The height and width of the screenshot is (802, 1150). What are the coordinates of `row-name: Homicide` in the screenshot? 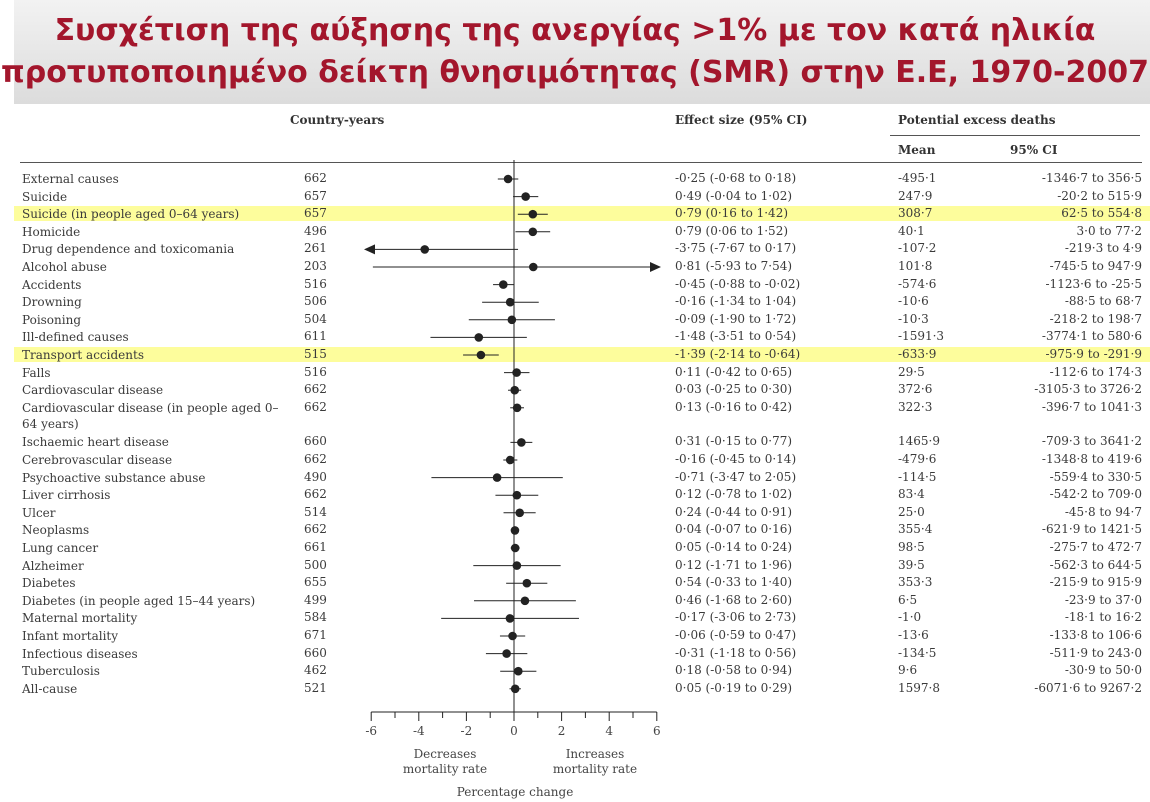 It's located at (51, 231).